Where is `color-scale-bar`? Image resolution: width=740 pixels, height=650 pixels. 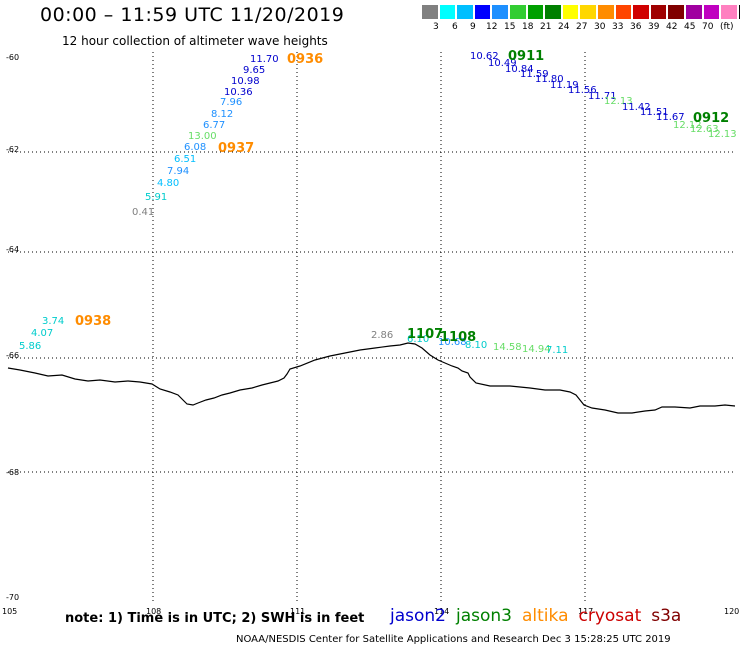
color-scale-bar is located at coordinates (580, 12).